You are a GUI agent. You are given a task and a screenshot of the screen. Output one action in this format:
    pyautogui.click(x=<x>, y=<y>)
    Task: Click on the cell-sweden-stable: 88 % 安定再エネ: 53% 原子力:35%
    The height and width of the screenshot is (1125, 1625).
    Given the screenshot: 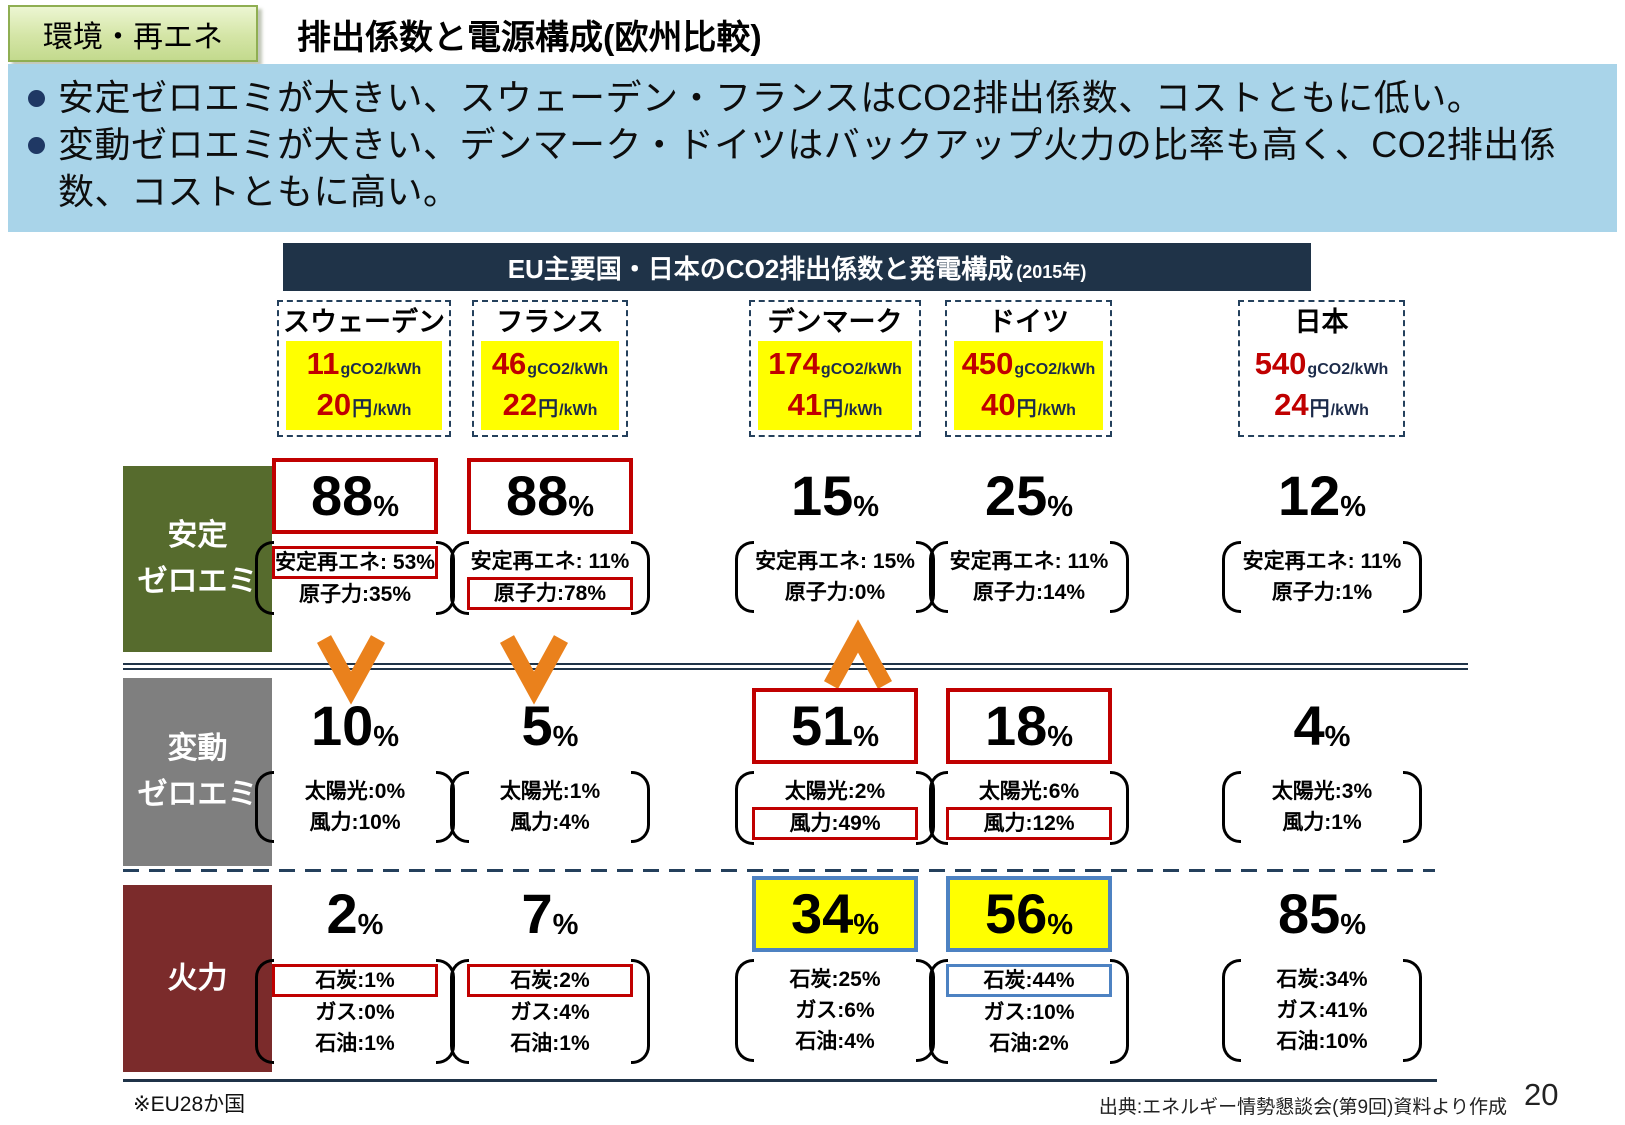 What is the action you would take?
    pyautogui.click(x=355, y=536)
    